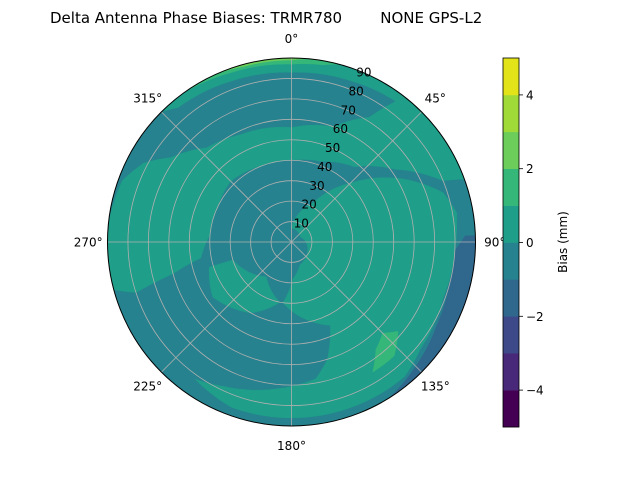 This screenshot has width=640, height=480. What do you see at coordinates (88, 243) in the screenshot?
I see `angular-tick-label: 270°` at bounding box center [88, 243].